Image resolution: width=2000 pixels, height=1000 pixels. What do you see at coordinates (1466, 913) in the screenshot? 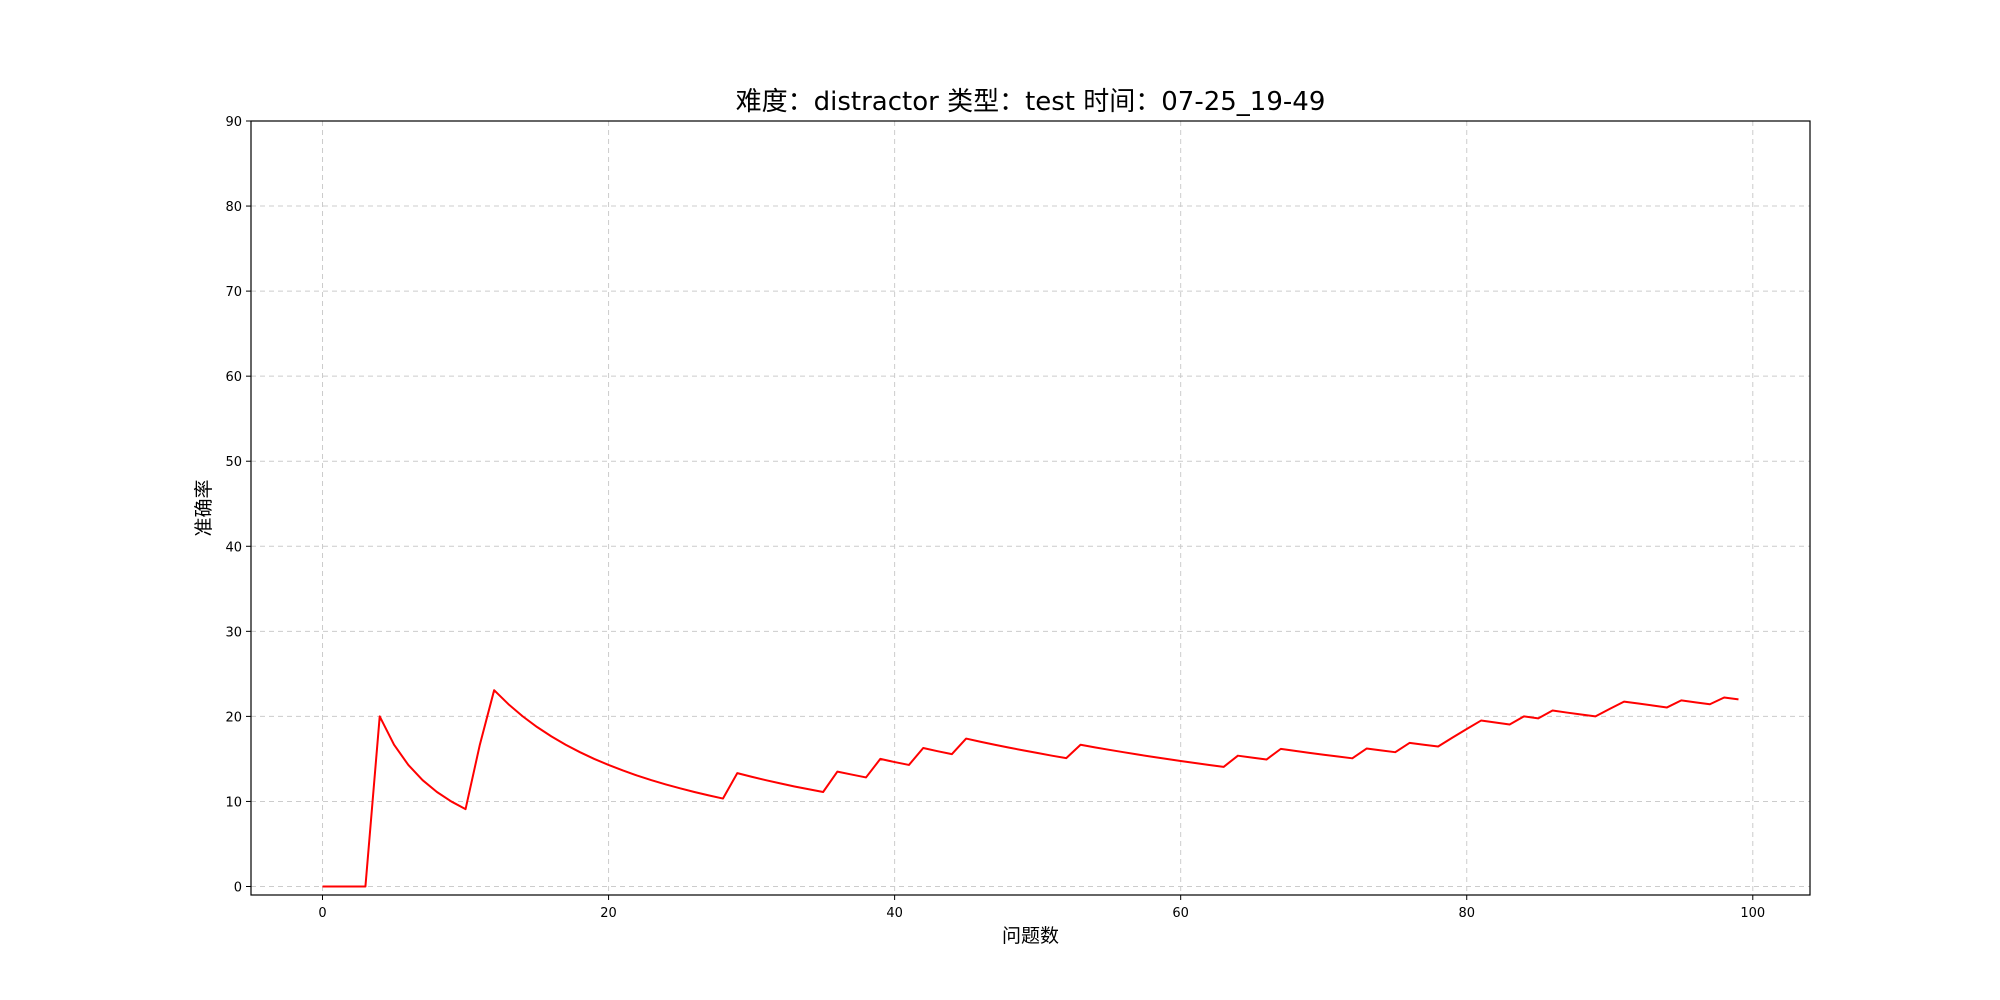
I see `x-tick-label: 80` at bounding box center [1466, 913].